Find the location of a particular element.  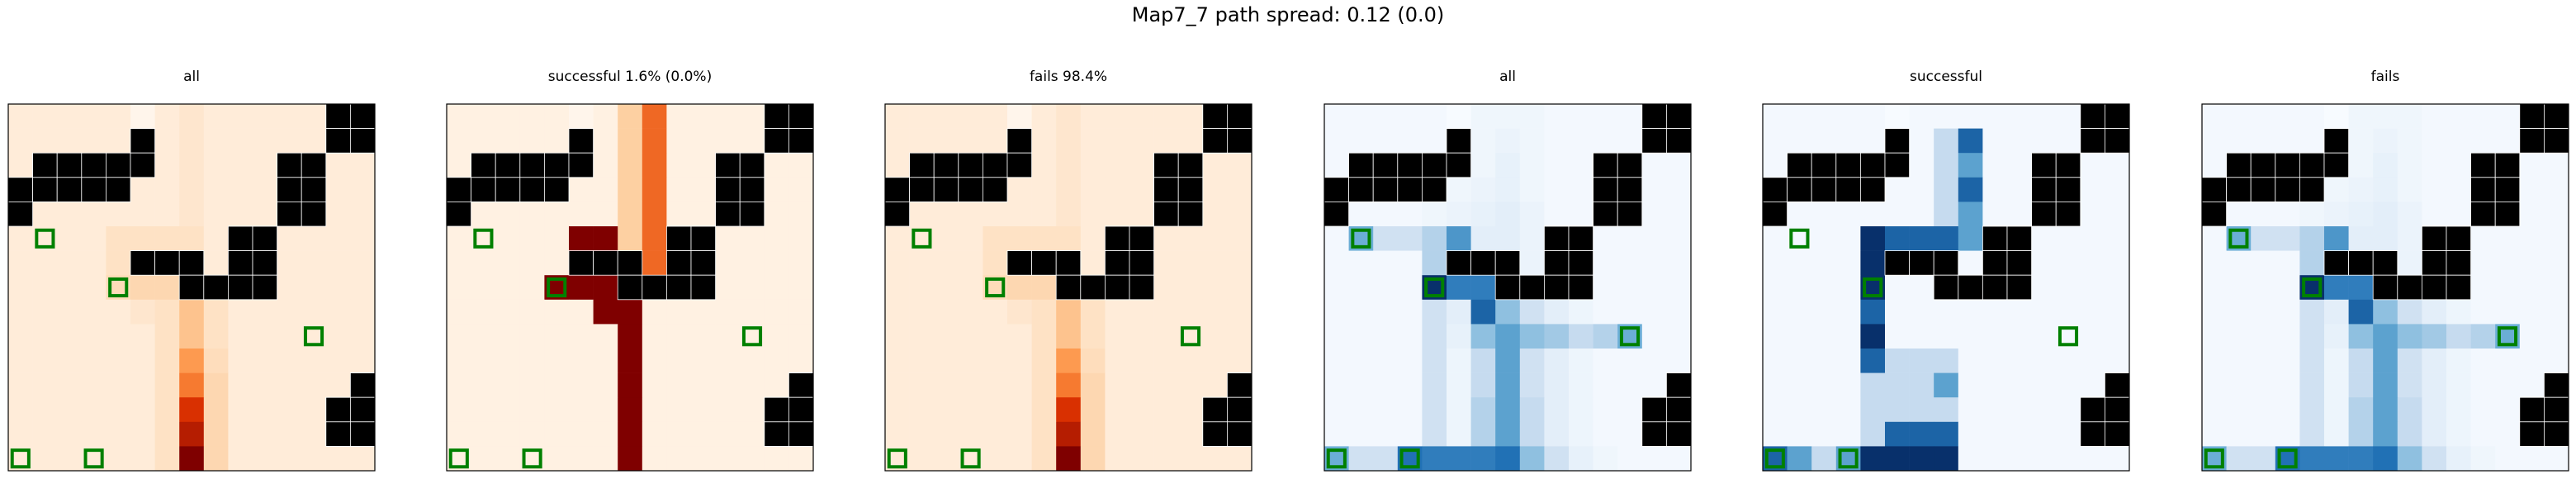

heatmap-panel-2: successful 1.6% (0.0%) is located at coordinates (630, 270).